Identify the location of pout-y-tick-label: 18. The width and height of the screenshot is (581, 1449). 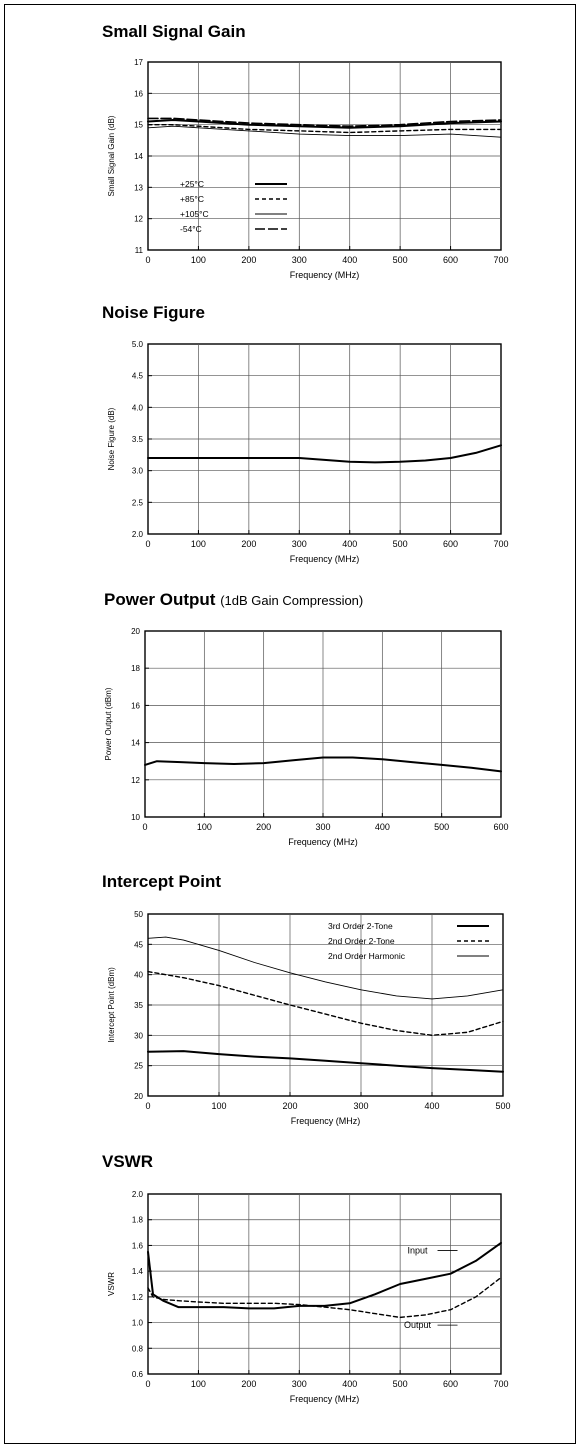
(135, 668).